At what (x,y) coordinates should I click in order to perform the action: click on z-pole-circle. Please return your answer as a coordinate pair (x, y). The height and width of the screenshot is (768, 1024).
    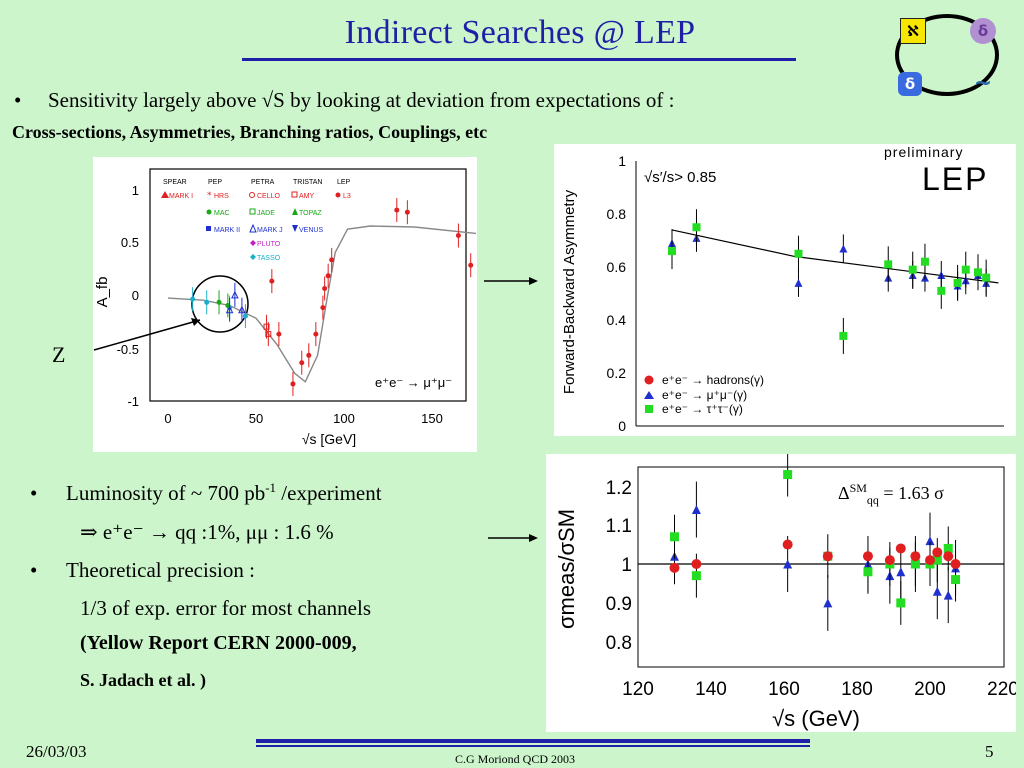
    Looking at the image, I should click on (220, 304).